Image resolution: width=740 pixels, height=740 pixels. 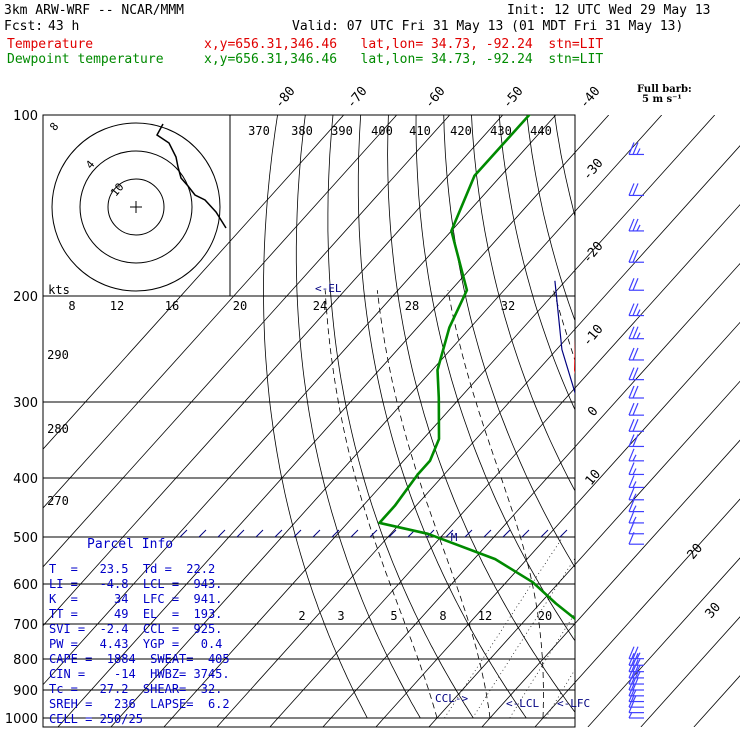 What do you see at coordinates (420, 131) in the screenshot?
I see `theta-label: 410` at bounding box center [420, 131].